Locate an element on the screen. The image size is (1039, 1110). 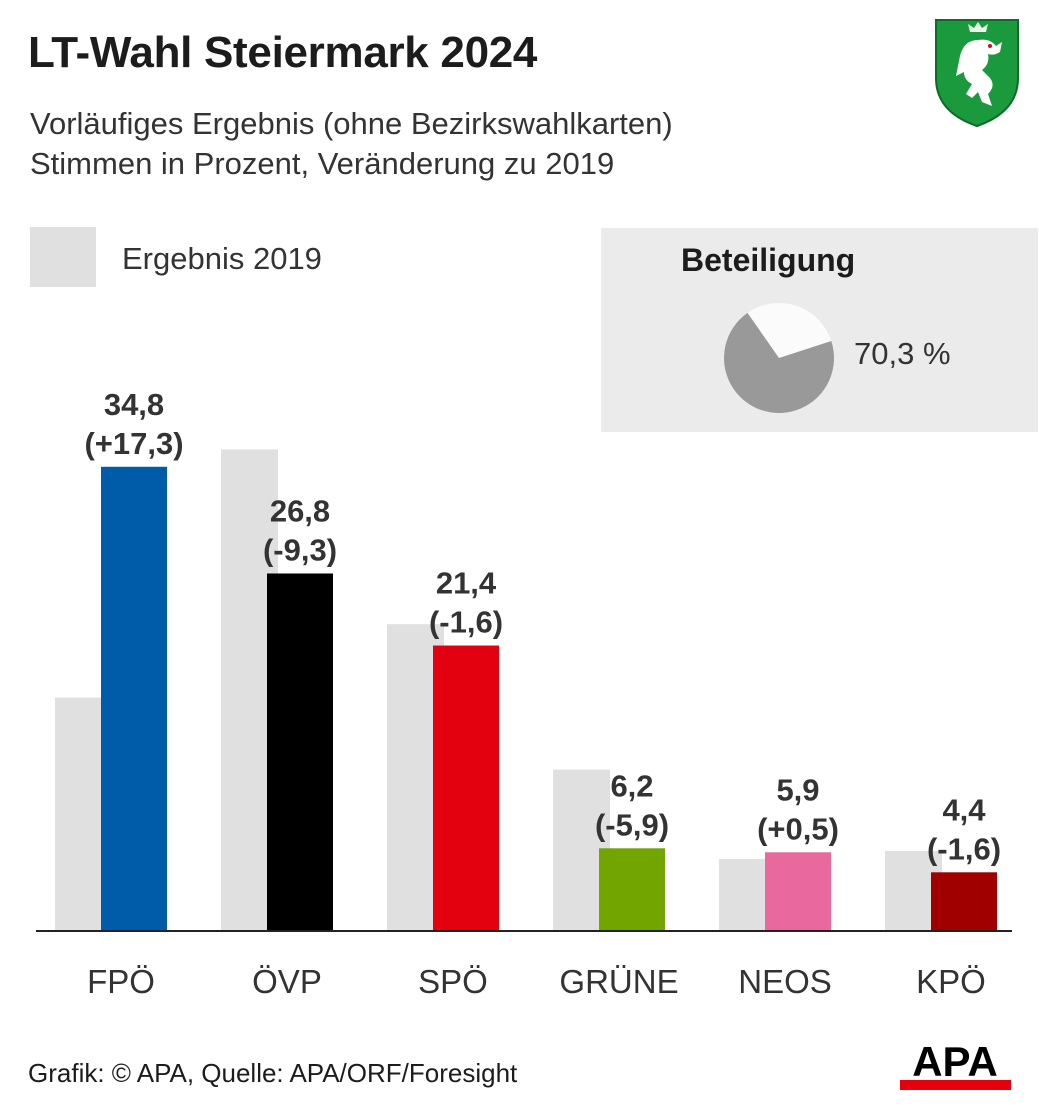
apa-logo-text: APA is located at coordinates (955, 1061).